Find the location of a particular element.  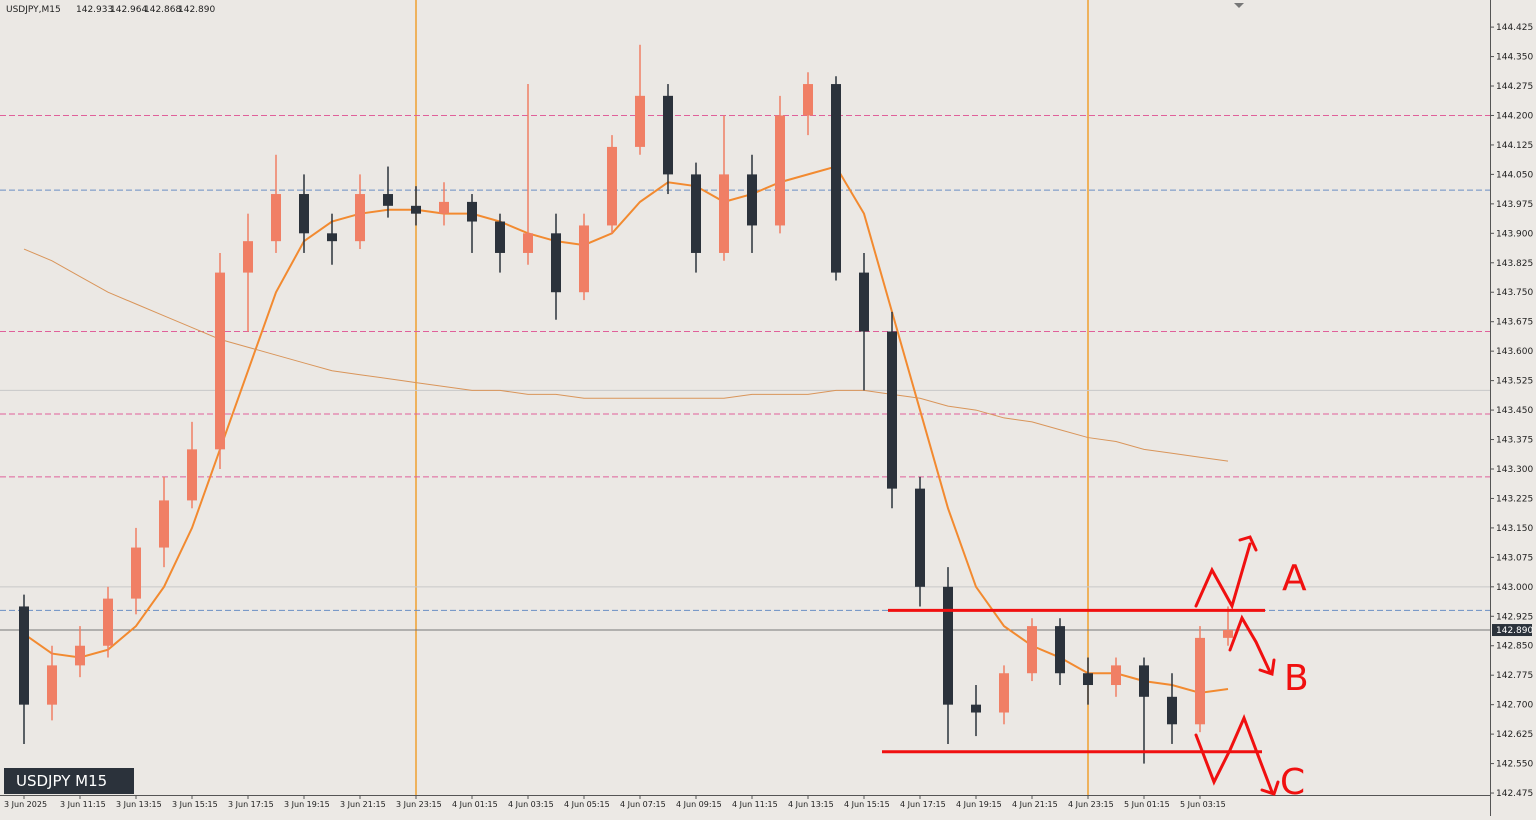

price-tag-label: 142.890 is located at coordinates (1514, 631).